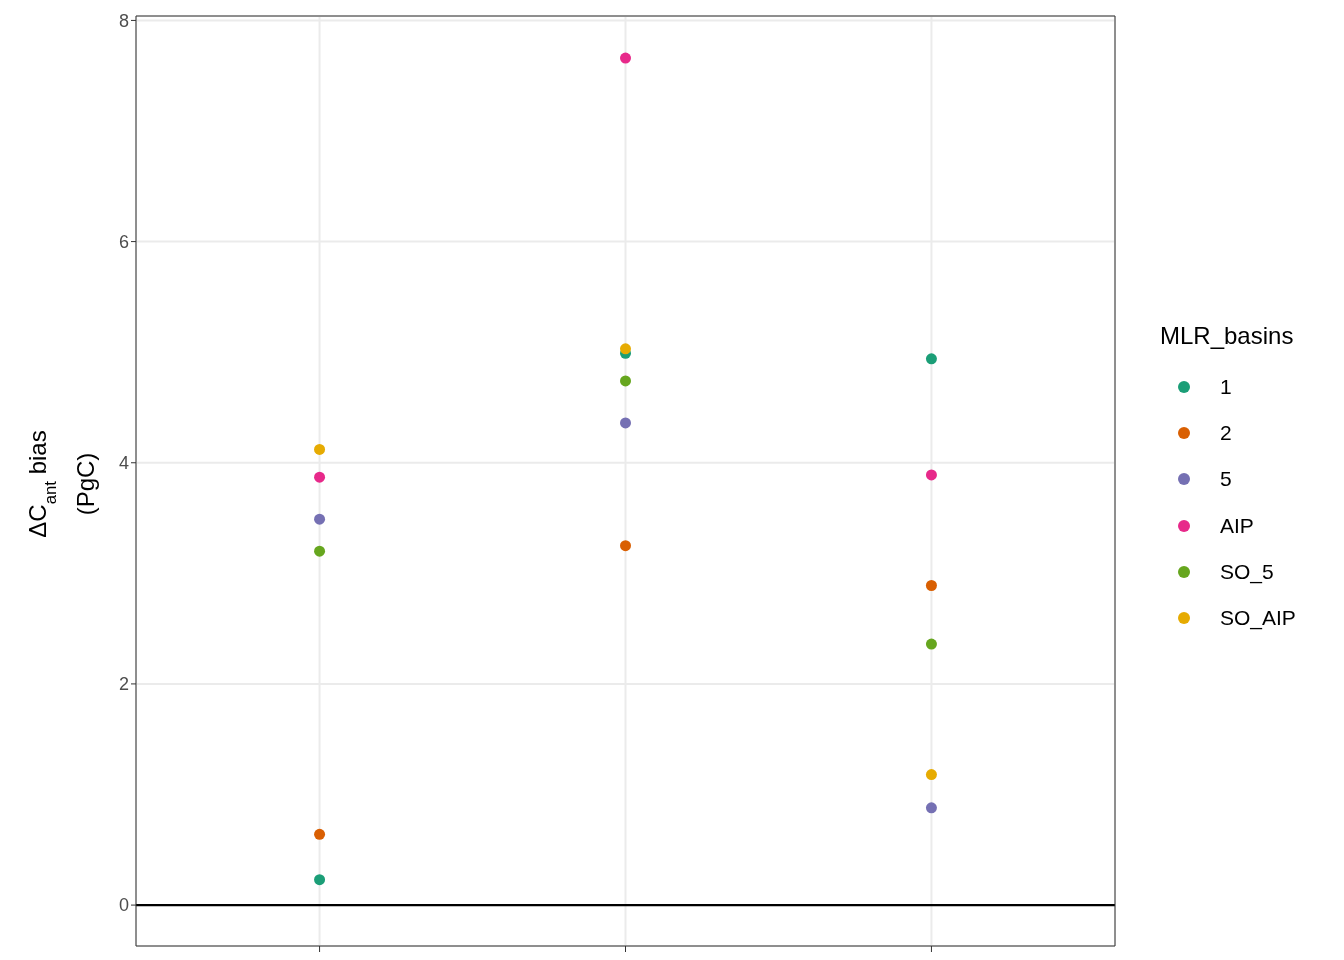  What do you see at coordinates (123, 20) in the screenshot?
I see `y-tick-label: 8` at bounding box center [123, 20].